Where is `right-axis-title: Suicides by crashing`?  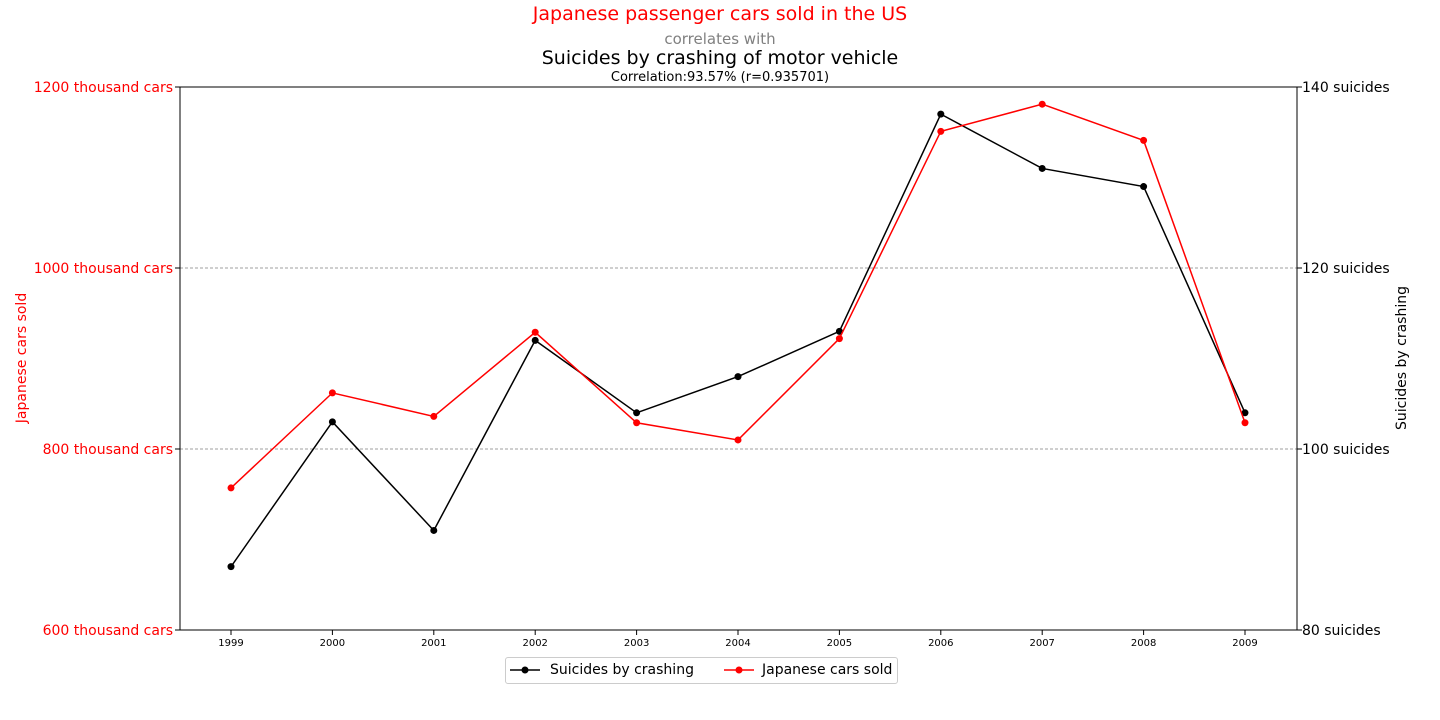 right-axis-title: Suicides by crashing is located at coordinates (1402, 358).